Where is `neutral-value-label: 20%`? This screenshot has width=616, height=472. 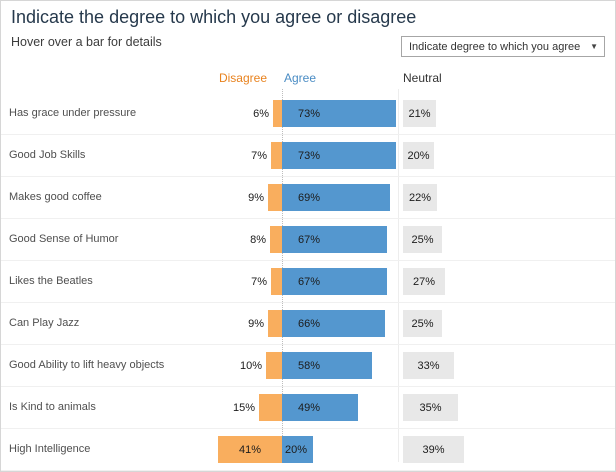 neutral-value-label: 20% is located at coordinates (418, 155).